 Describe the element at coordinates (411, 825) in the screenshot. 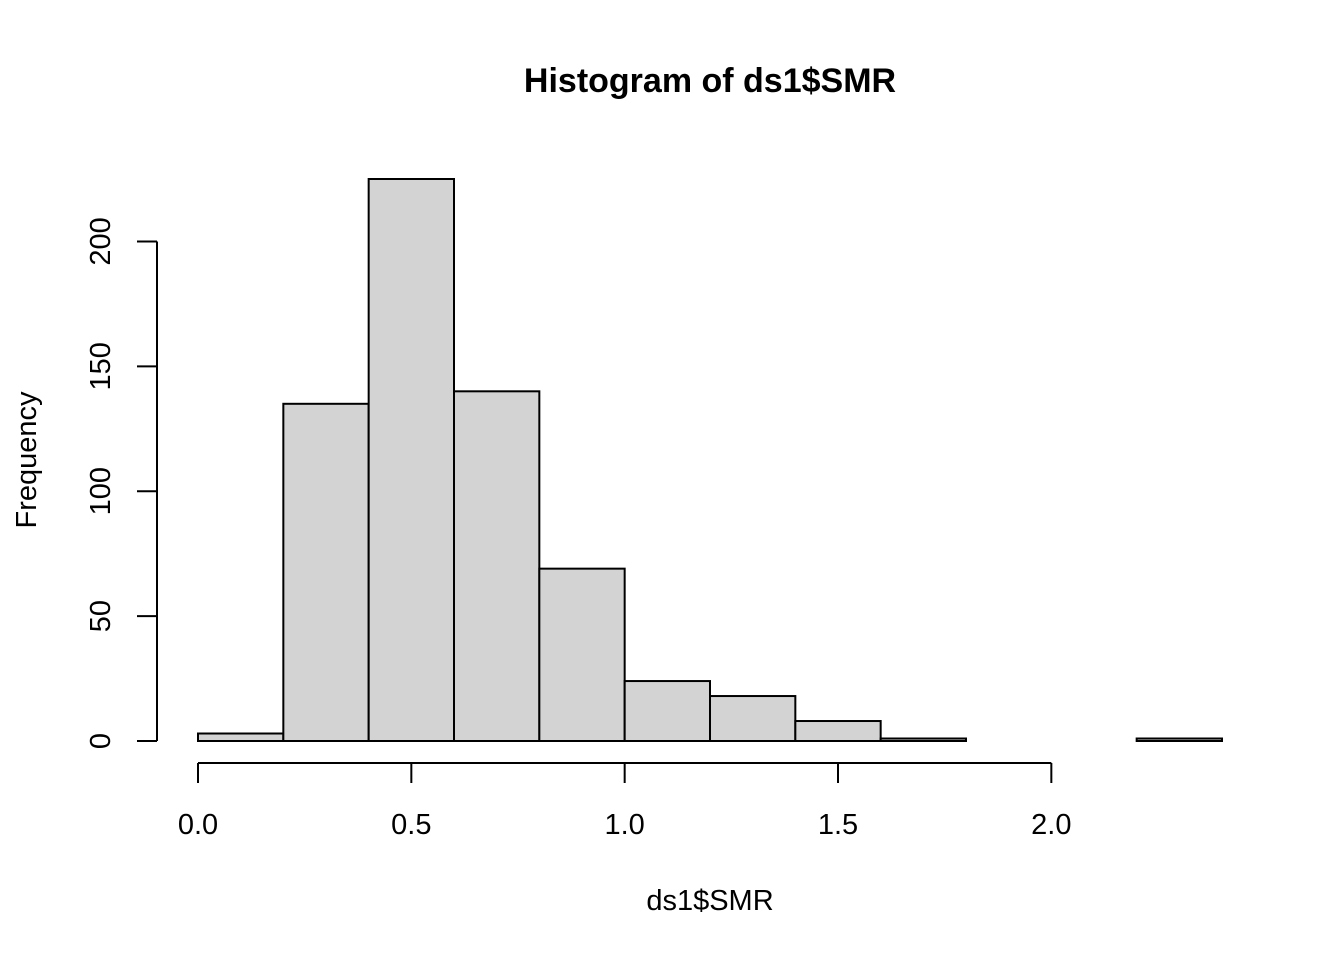

I see `x-tick-label-1: 0.5` at that location.